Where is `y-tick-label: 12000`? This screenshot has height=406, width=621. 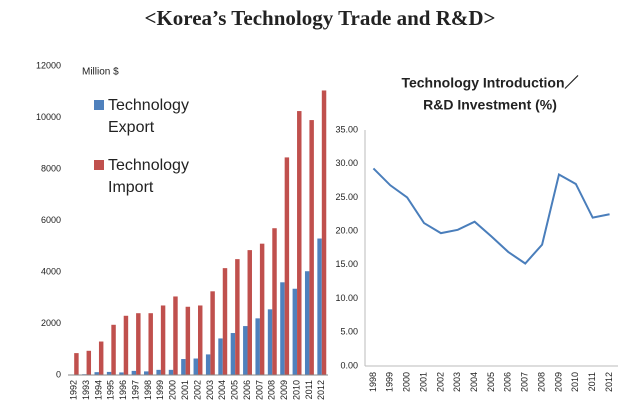 y-tick-label: 12000 is located at coordinates (48, 65).